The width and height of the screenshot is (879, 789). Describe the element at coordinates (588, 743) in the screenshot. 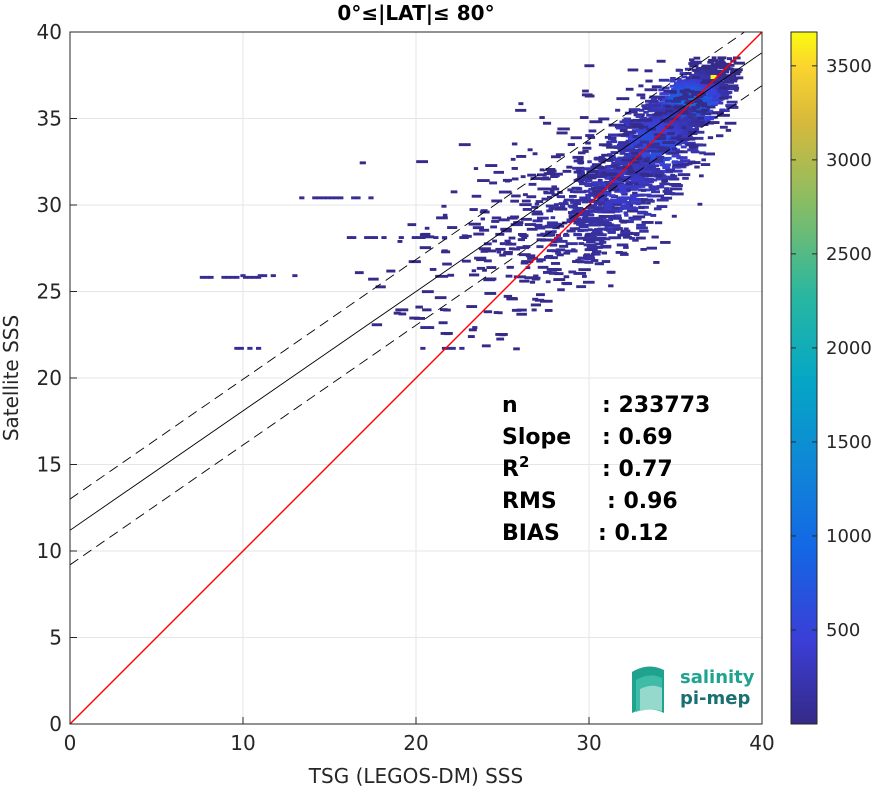

I see `x-tick-label: 30` at that location.